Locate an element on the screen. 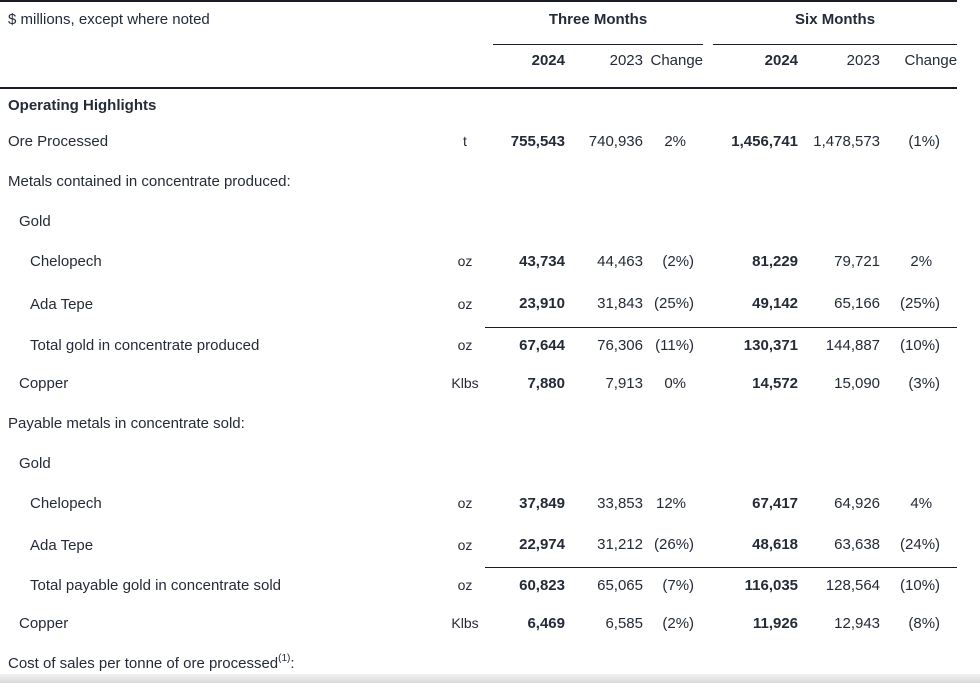 The height and width of the screenshot is (683, 980). cell-3m-2023: 740,936 is located at coordinates (615, 141).